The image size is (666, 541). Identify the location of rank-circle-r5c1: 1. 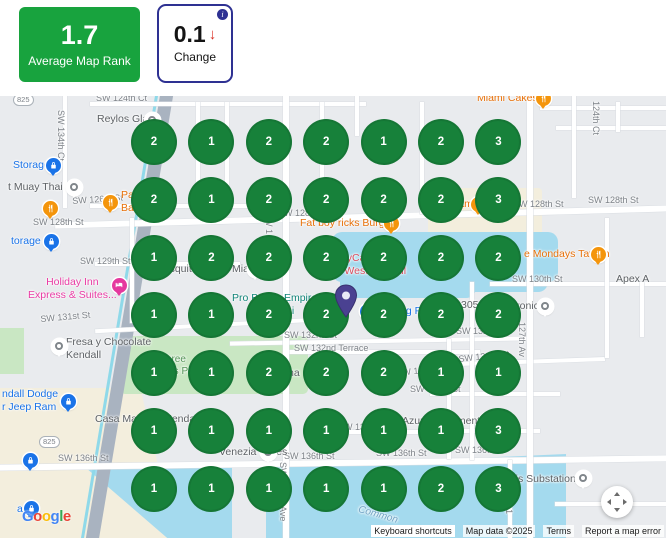
(154, 373).